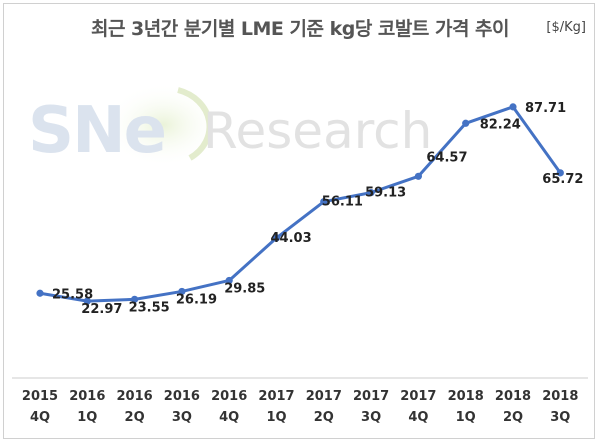 This screenshot has width=600, height=444. I want to click on data-label: 56.11, so click(342, 202).